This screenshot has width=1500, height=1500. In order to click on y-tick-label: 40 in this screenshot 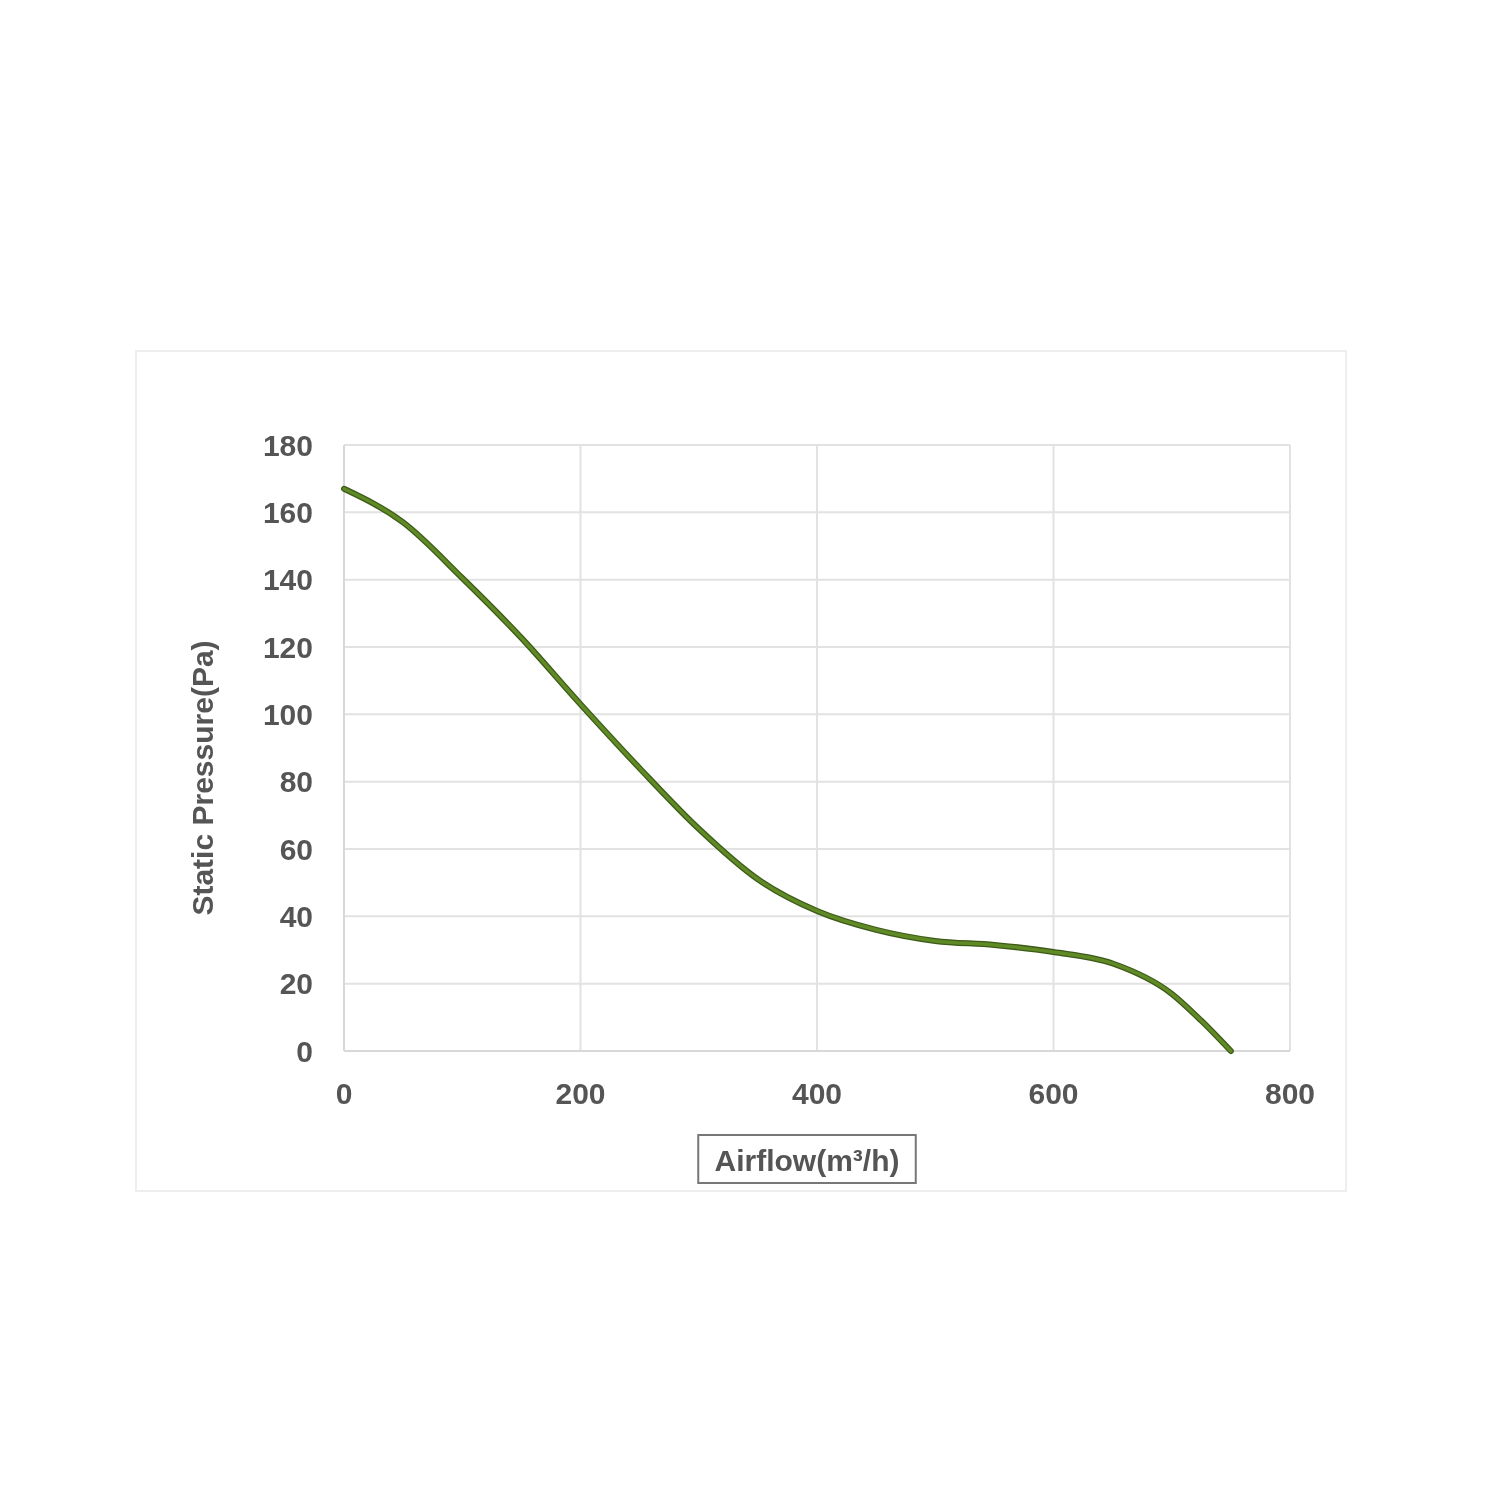, I will do `click(296, 916)`.